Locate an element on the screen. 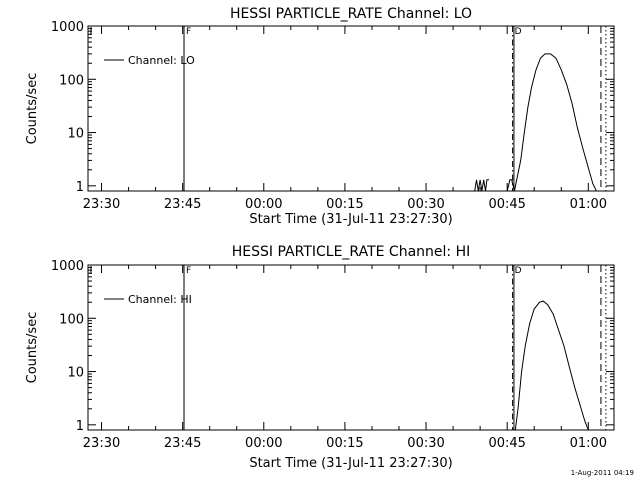  legend-label: Channel: LO is located at coordinates (161, 60).